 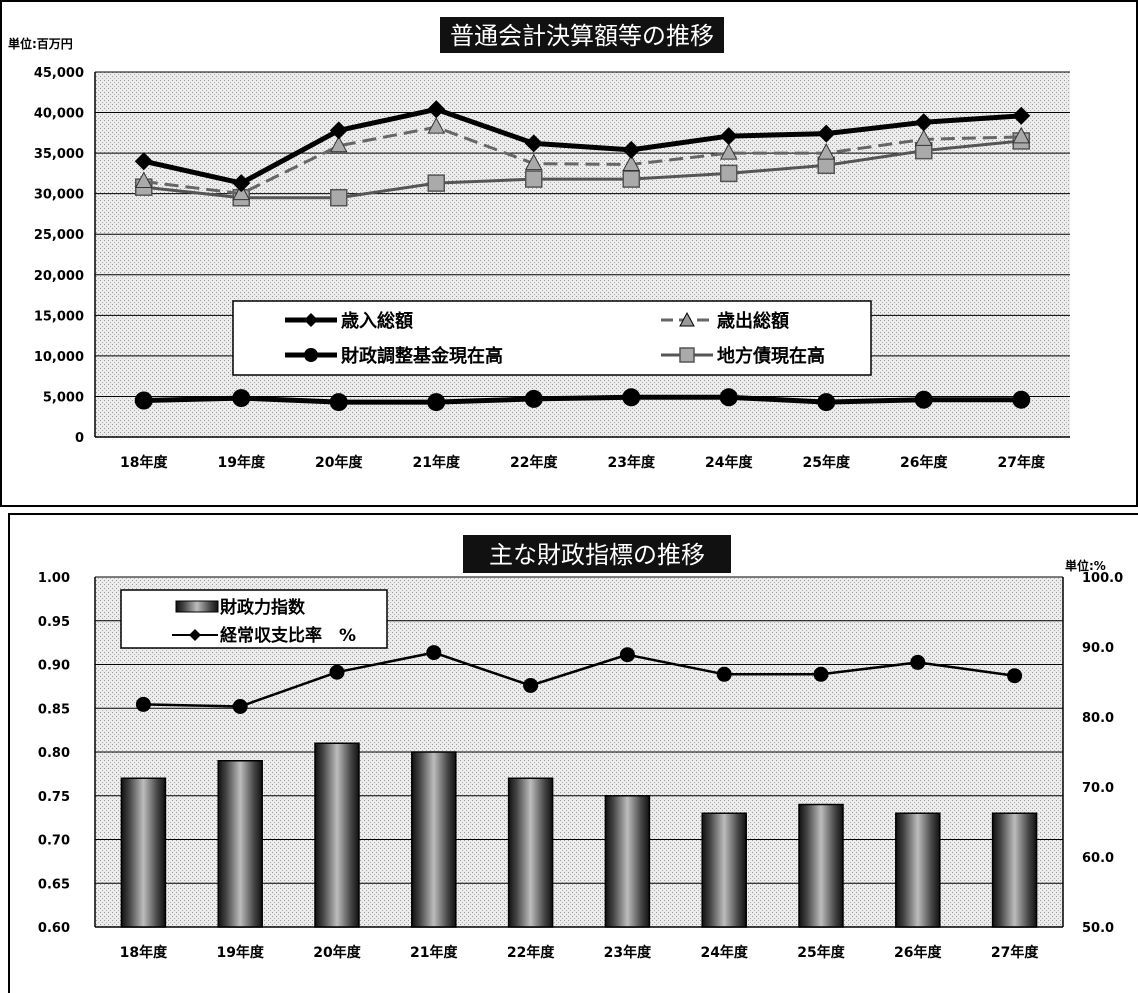 What do you see at coordinates (264, 635) in the screenshot?
I see `legend-item-current-ratio: 経常収支比率 %` at bounding box center [264, 635].